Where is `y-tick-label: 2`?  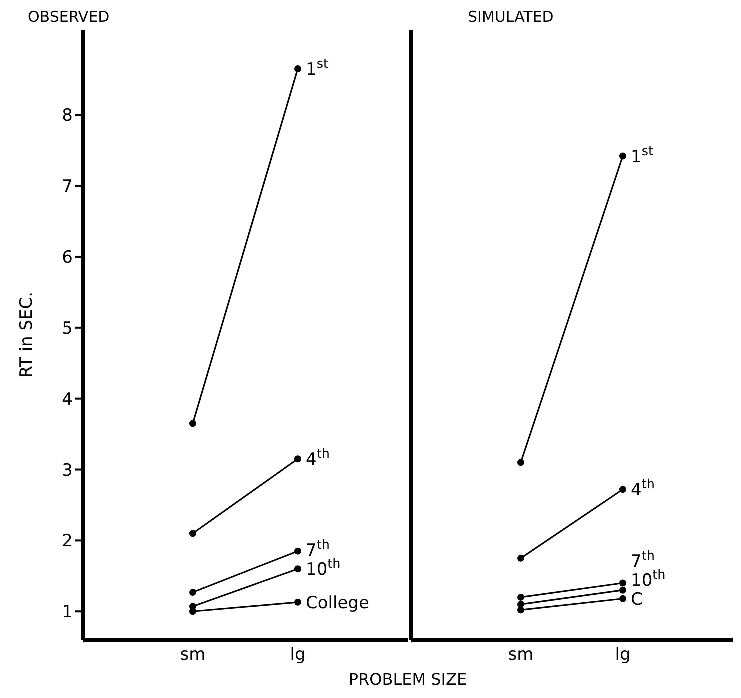 y-tick-label: 2 is located at coordinates (67, 542).